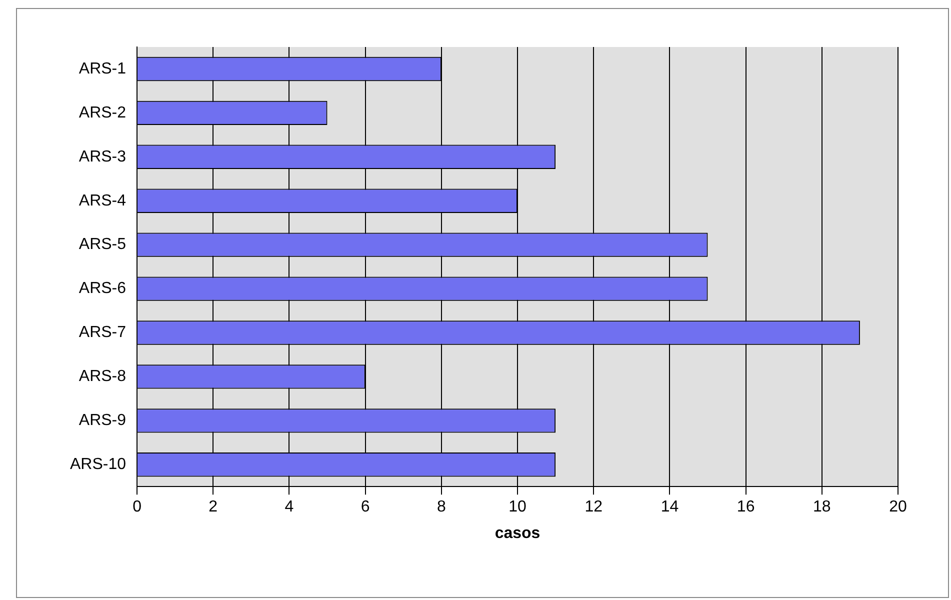 The height and width of the screenshot is (600, 951). What do you see at coordinates (898, 507) in the screenshot?
I see `x-tick-label: 20` at bounding box center [898, 507].